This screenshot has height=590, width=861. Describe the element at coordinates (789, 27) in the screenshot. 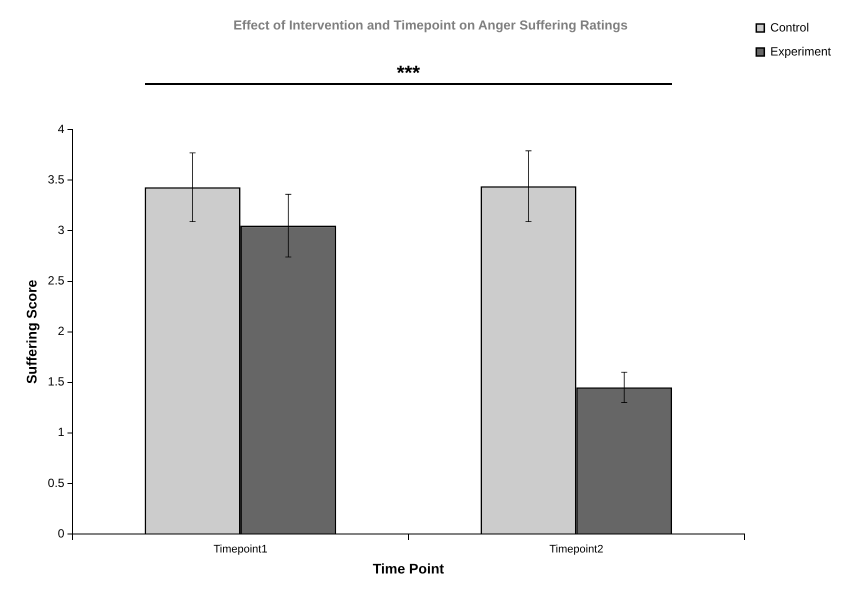

I see `legend-label: Control` at that location.